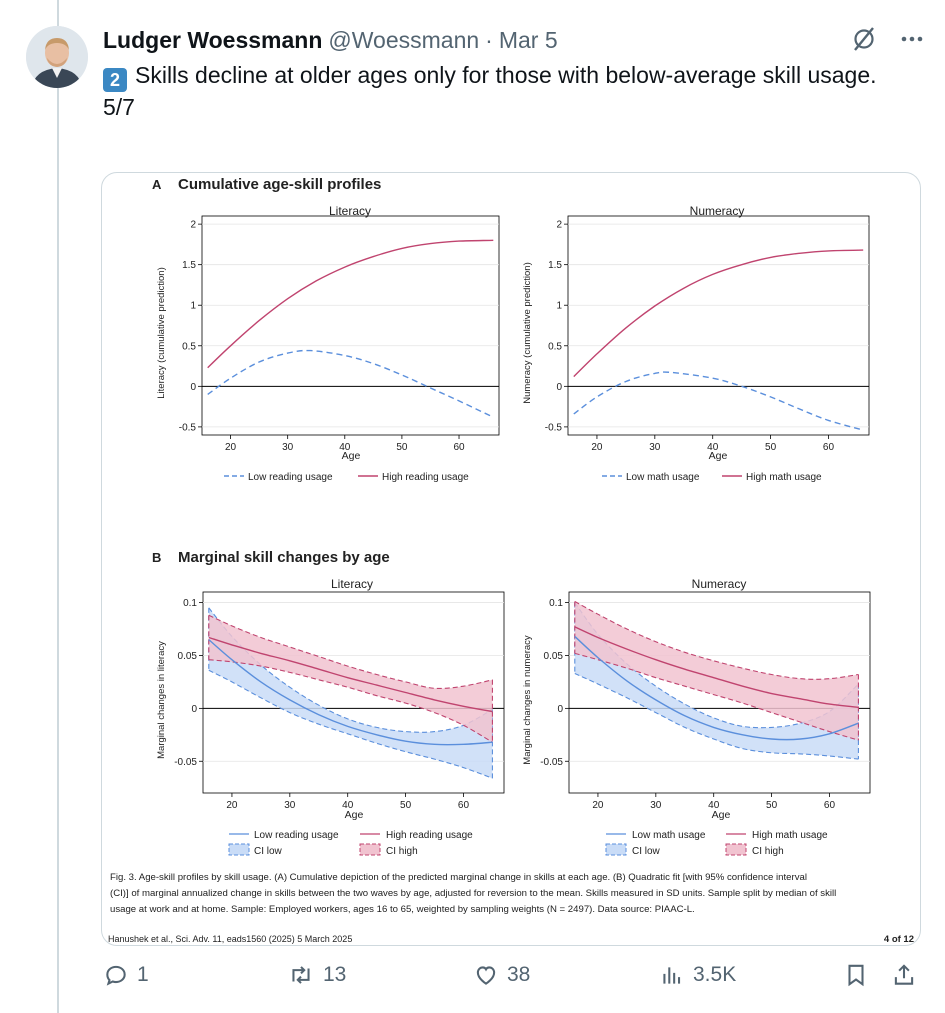  What do you see at coordinates (718, 456) in the screenshot?
I see `x-axis-label-a-num: Age` at bounding box center [718, 456].